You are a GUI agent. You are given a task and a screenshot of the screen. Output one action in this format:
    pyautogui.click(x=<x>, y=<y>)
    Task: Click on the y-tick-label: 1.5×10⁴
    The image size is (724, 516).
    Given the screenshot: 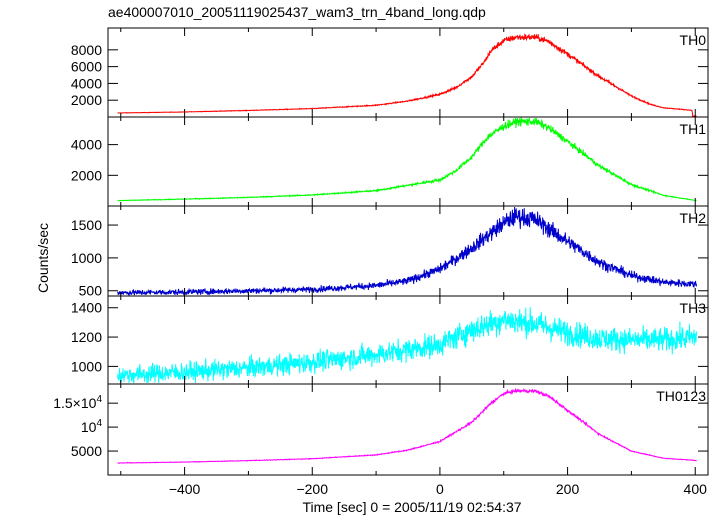 What is the action you would take?
    pyautogui.click(x=77, y=402)
    